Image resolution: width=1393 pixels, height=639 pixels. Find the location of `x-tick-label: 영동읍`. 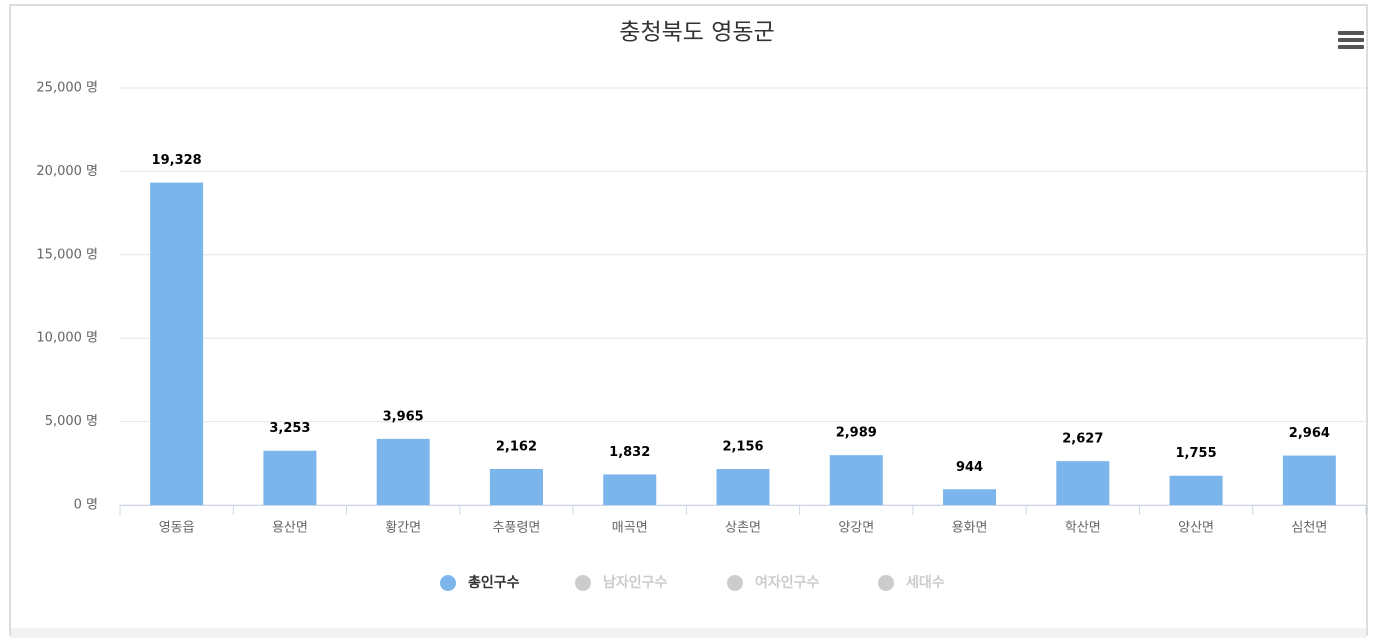

x-tick-label: 영동읍 is located at coordinates (177, 528).